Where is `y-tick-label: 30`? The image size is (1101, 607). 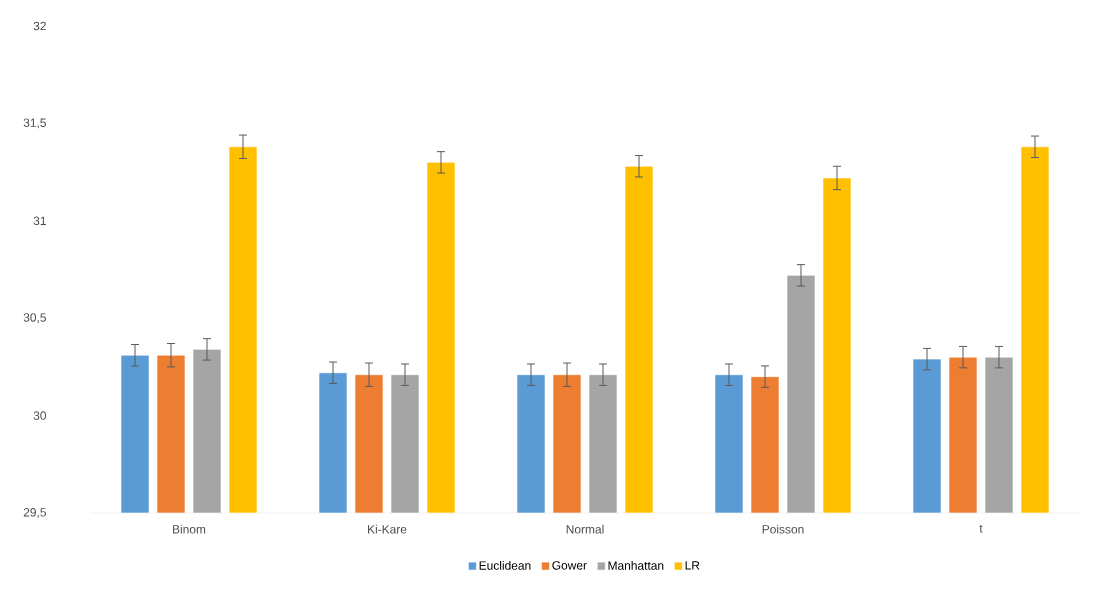 y-tick-label: 30 is located at coordinates (40, 415).